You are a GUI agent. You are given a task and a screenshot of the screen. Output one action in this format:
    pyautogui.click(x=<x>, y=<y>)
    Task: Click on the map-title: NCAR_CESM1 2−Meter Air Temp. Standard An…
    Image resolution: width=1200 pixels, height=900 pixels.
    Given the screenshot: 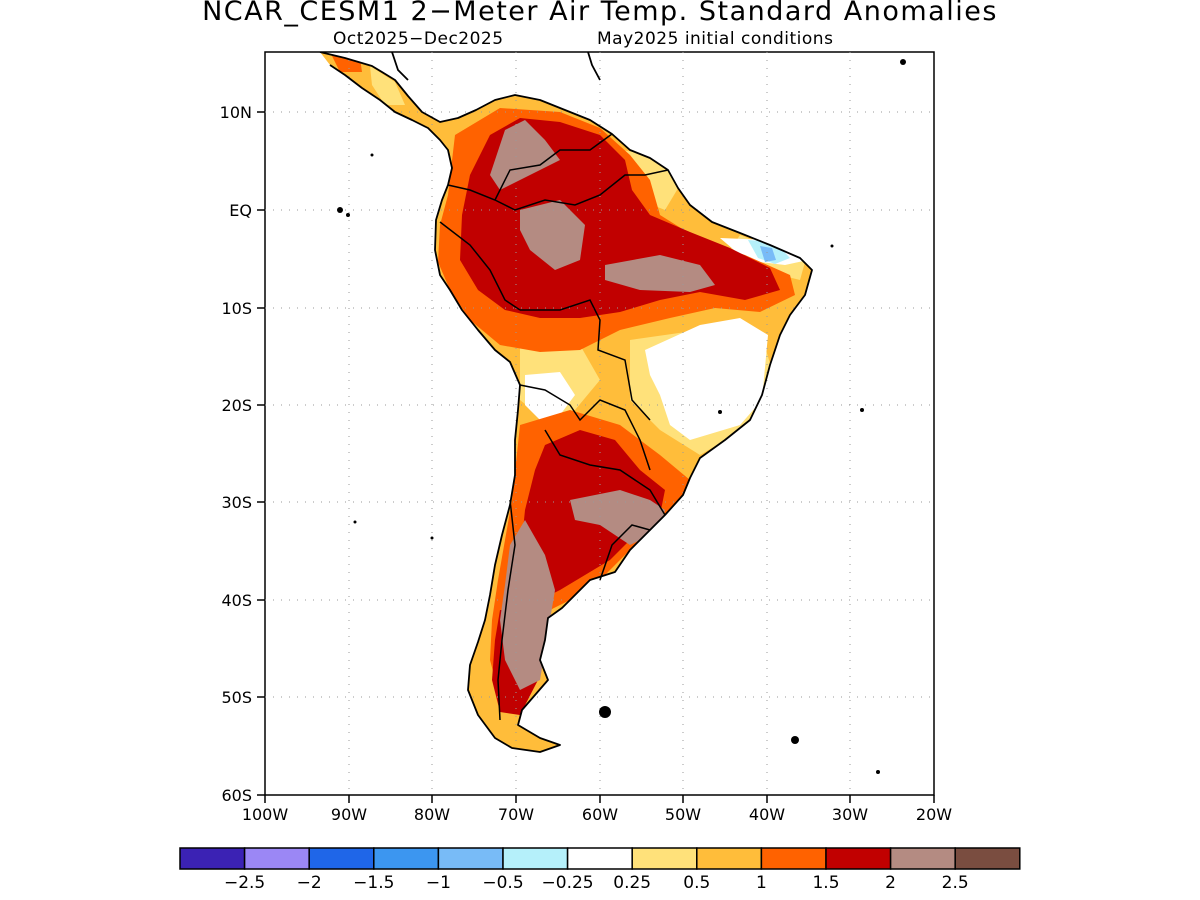 What is the action you would take?
    pyautogui.click(x=600, y=13)
    